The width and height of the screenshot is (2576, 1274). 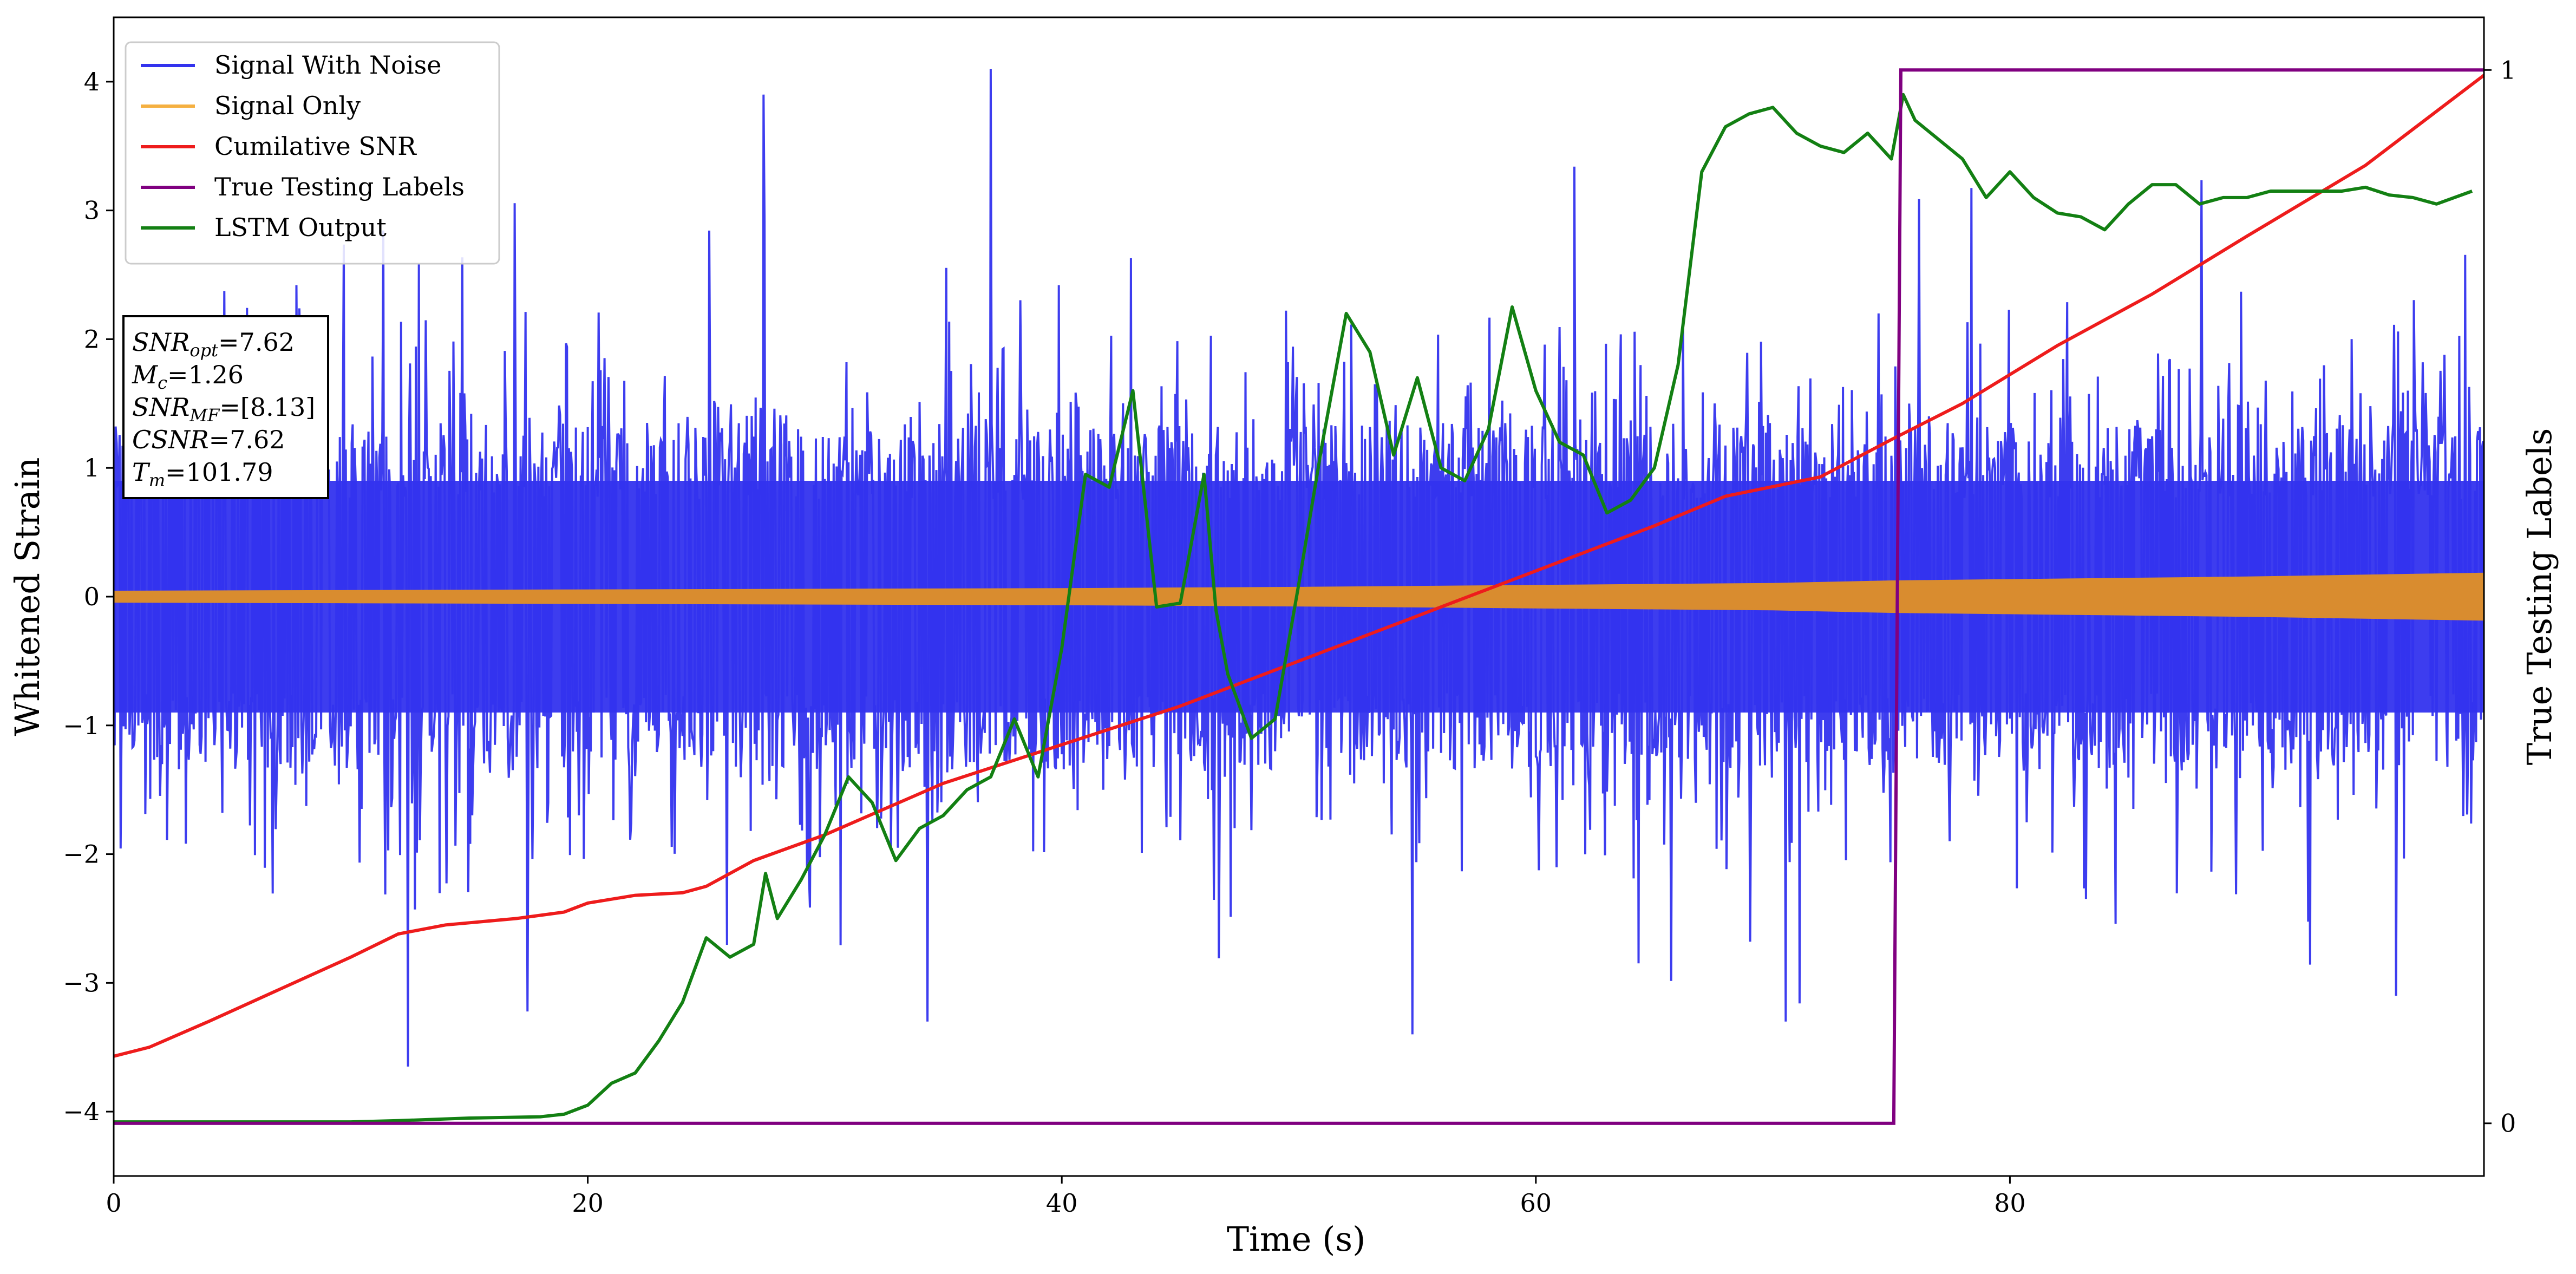 I want to click on signal-only-band, so click(x=1299, y=596).